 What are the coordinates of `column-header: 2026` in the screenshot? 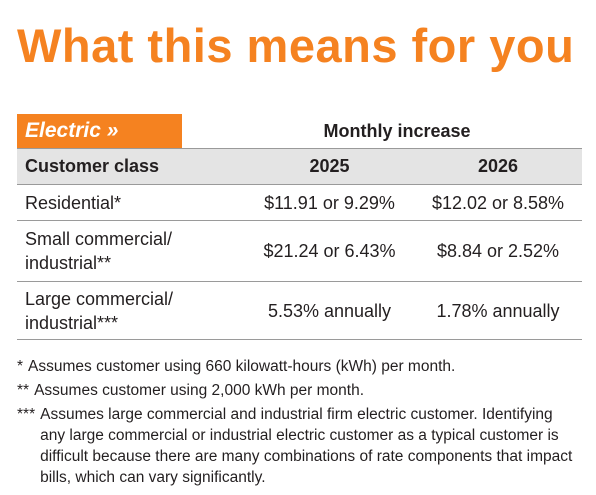 It's located at (498, 166).